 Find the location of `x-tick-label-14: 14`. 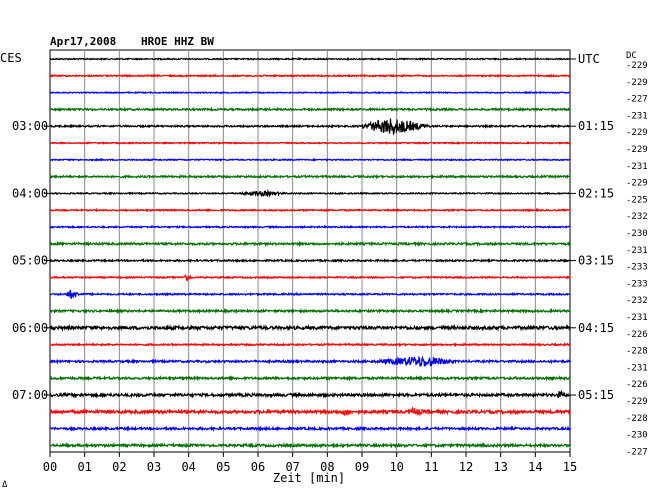

x-tick-label-14: 14 is located at coordinates (535, 467).